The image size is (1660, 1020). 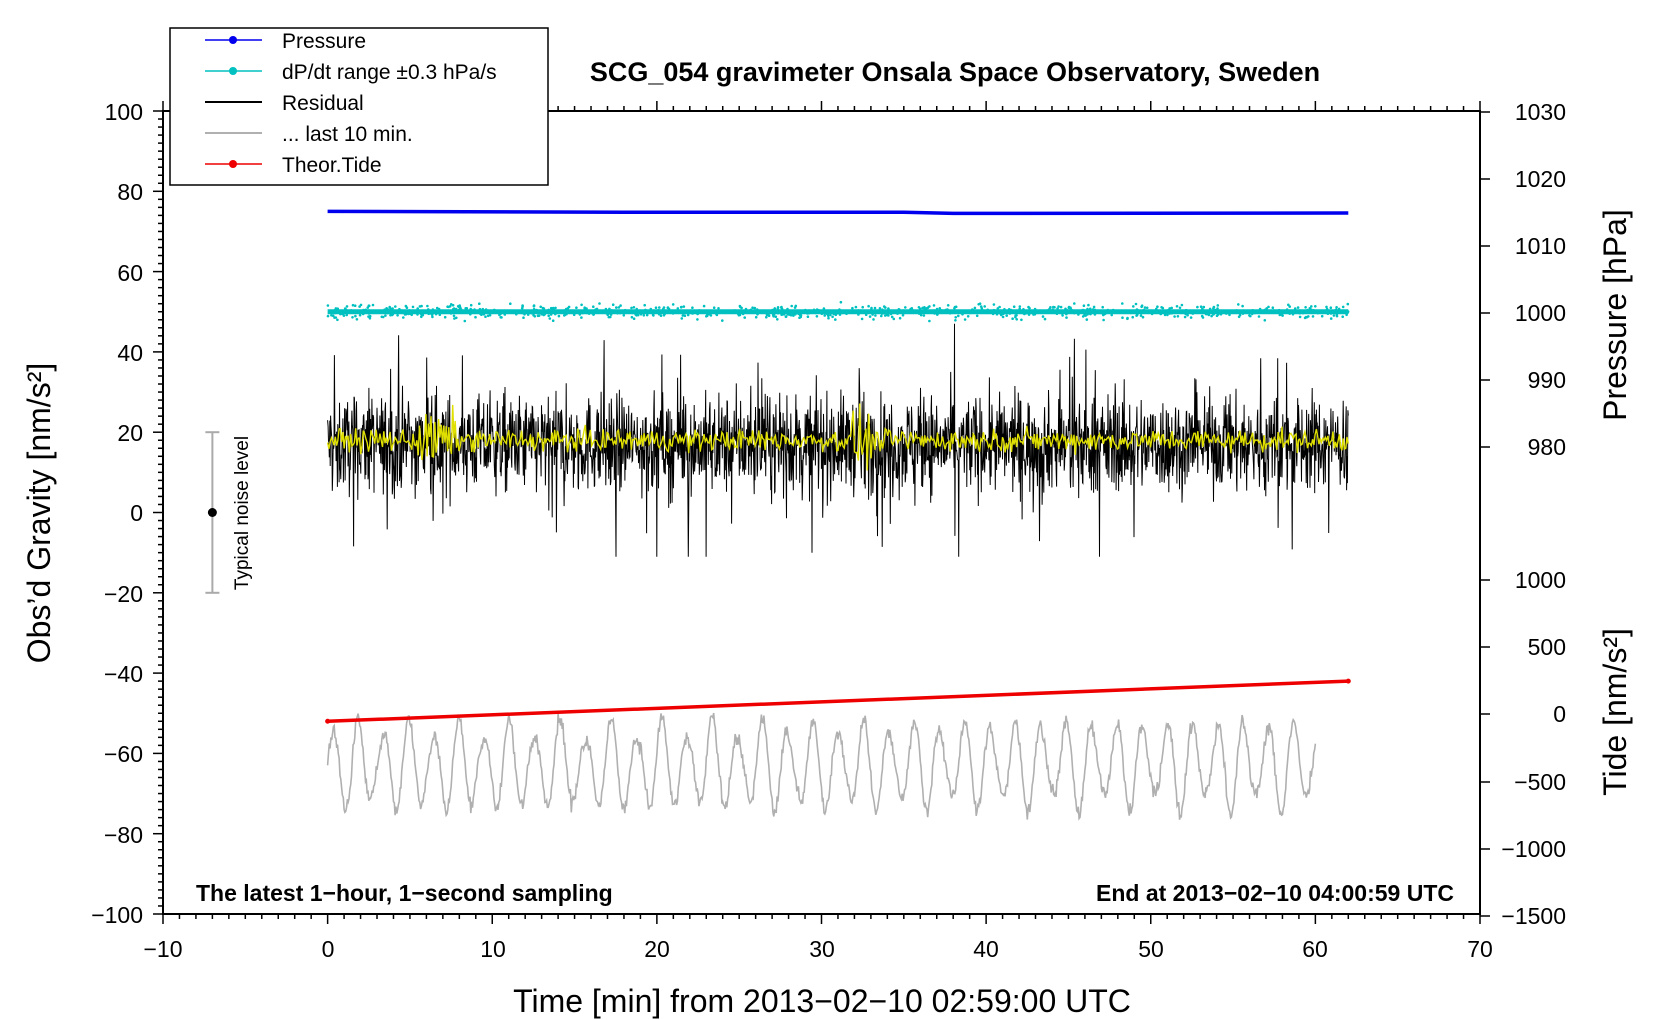 I want to click on x-tick-label: 40, so click(x=986, y=949).